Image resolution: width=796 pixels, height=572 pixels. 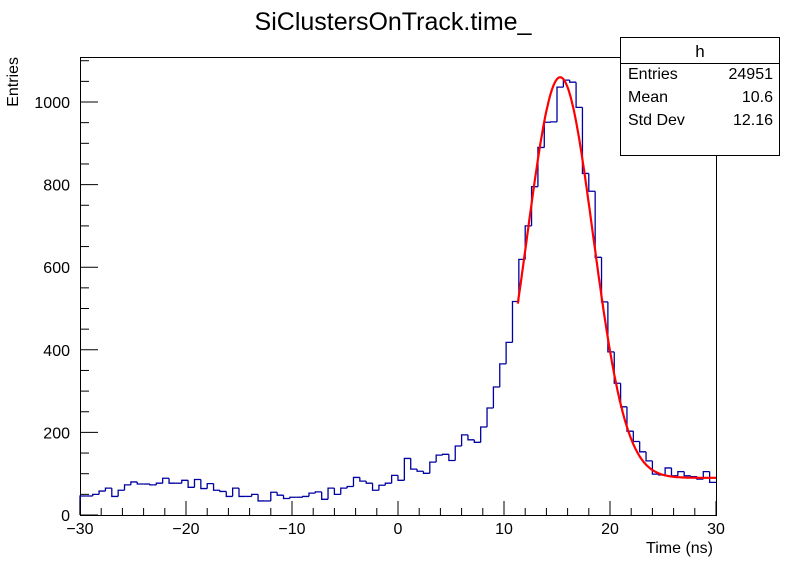 What do you see at coordinates (679, 548) in the screenshot?
I see `x-axis-label: Time (ns)` at bounding box center [679, 548].